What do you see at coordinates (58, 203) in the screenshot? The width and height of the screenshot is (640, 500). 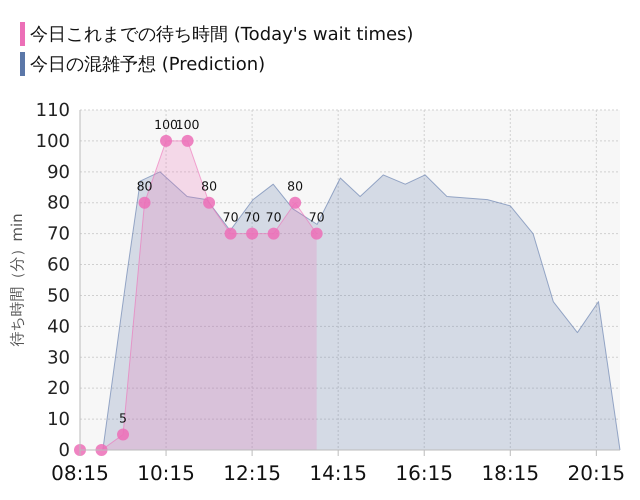 I see `y-tick-label: 80` at bounding box center [58, 203].